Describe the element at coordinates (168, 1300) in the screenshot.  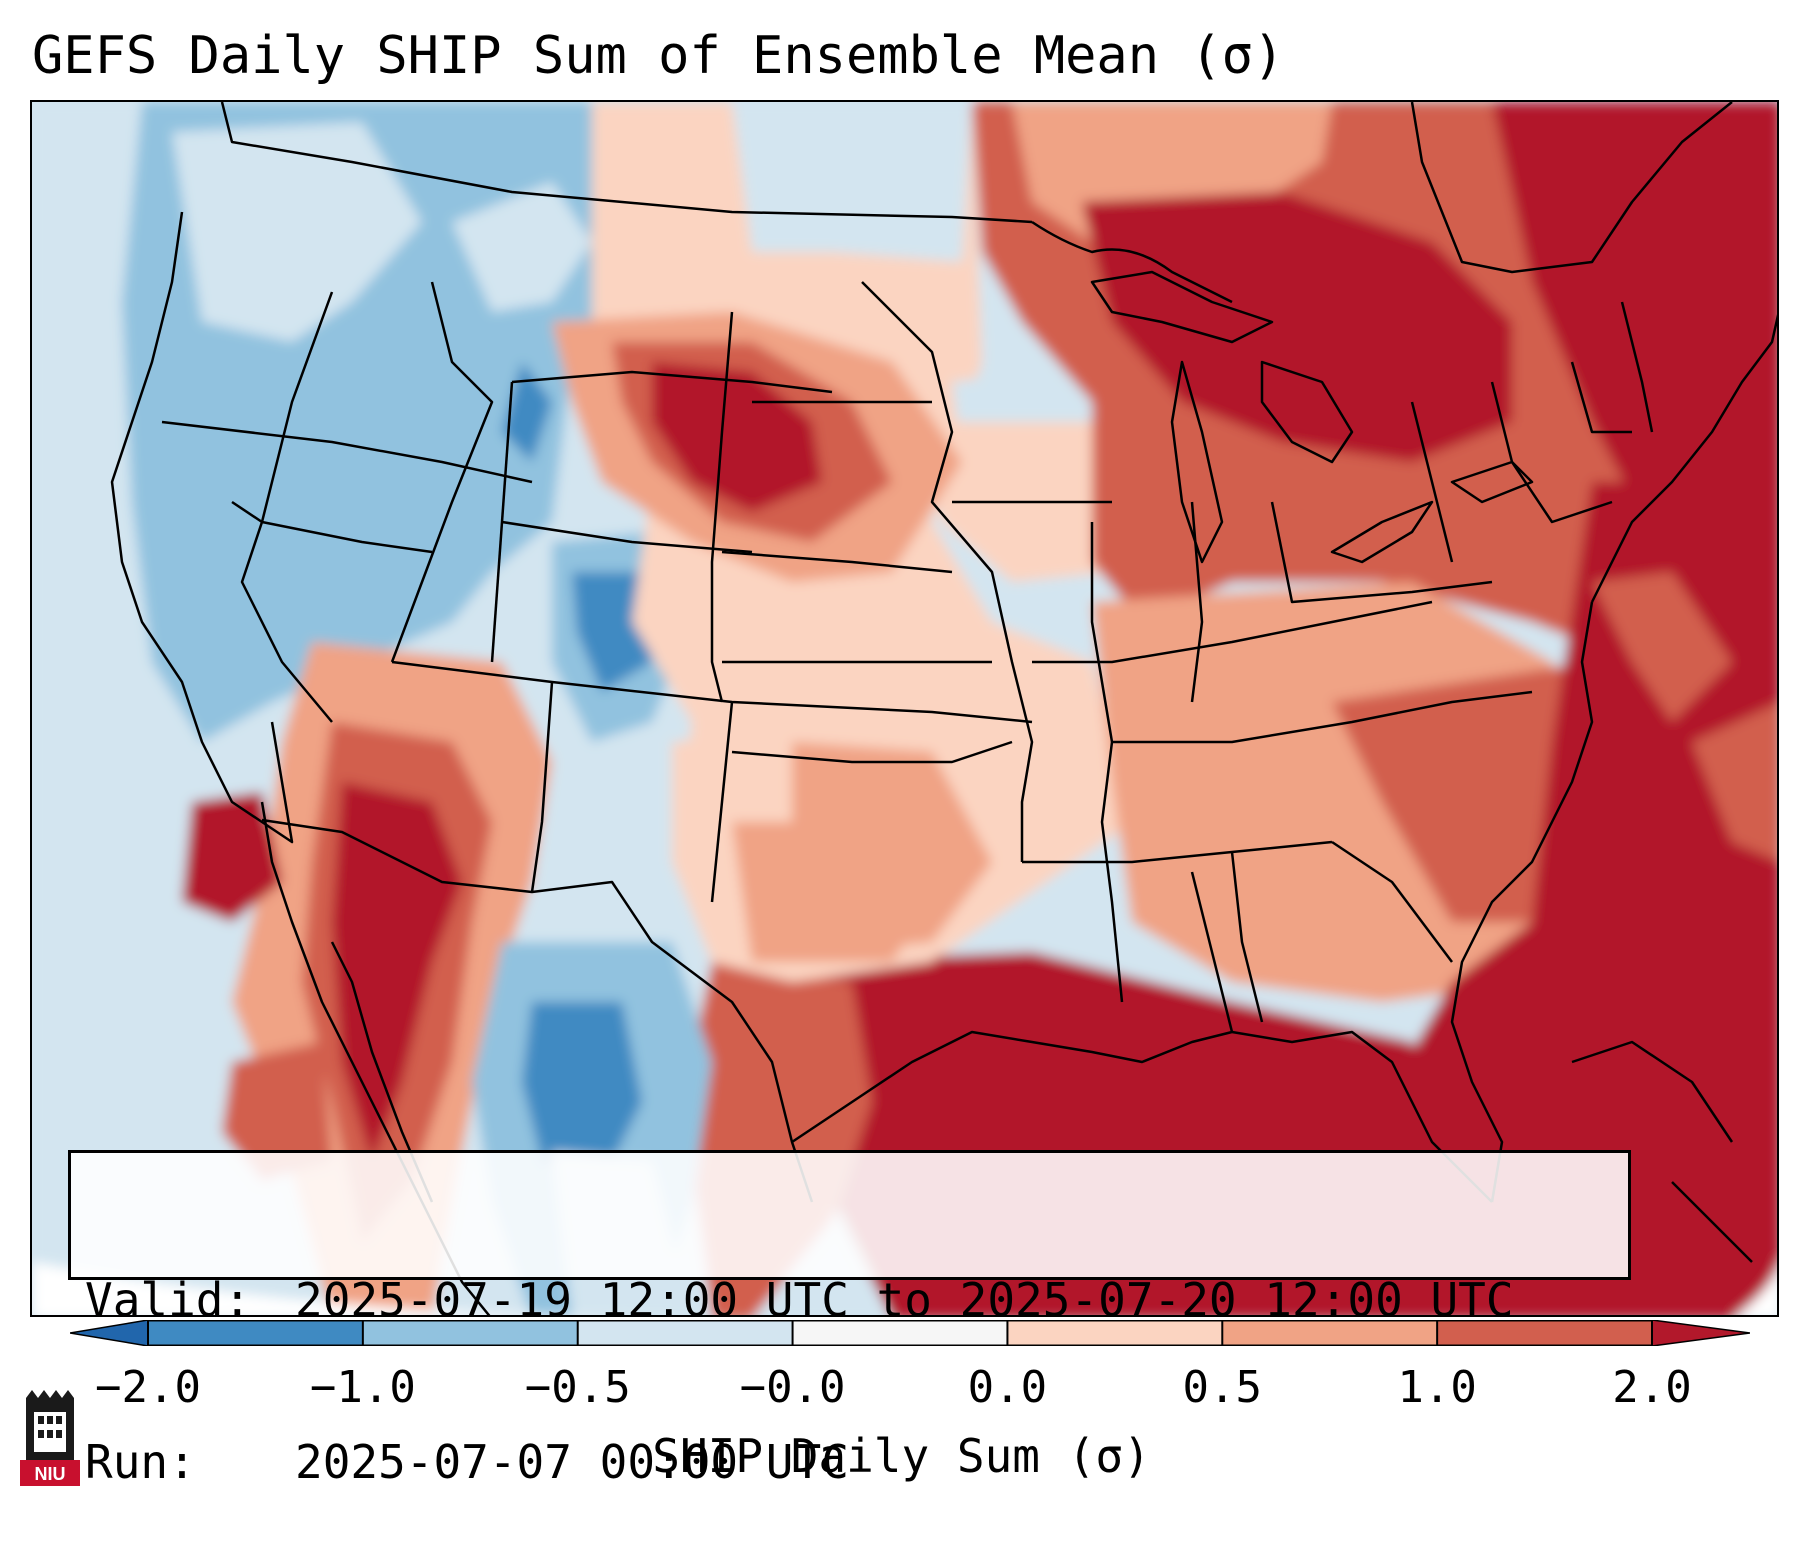
I see `valid-label: Valid:` at that location.